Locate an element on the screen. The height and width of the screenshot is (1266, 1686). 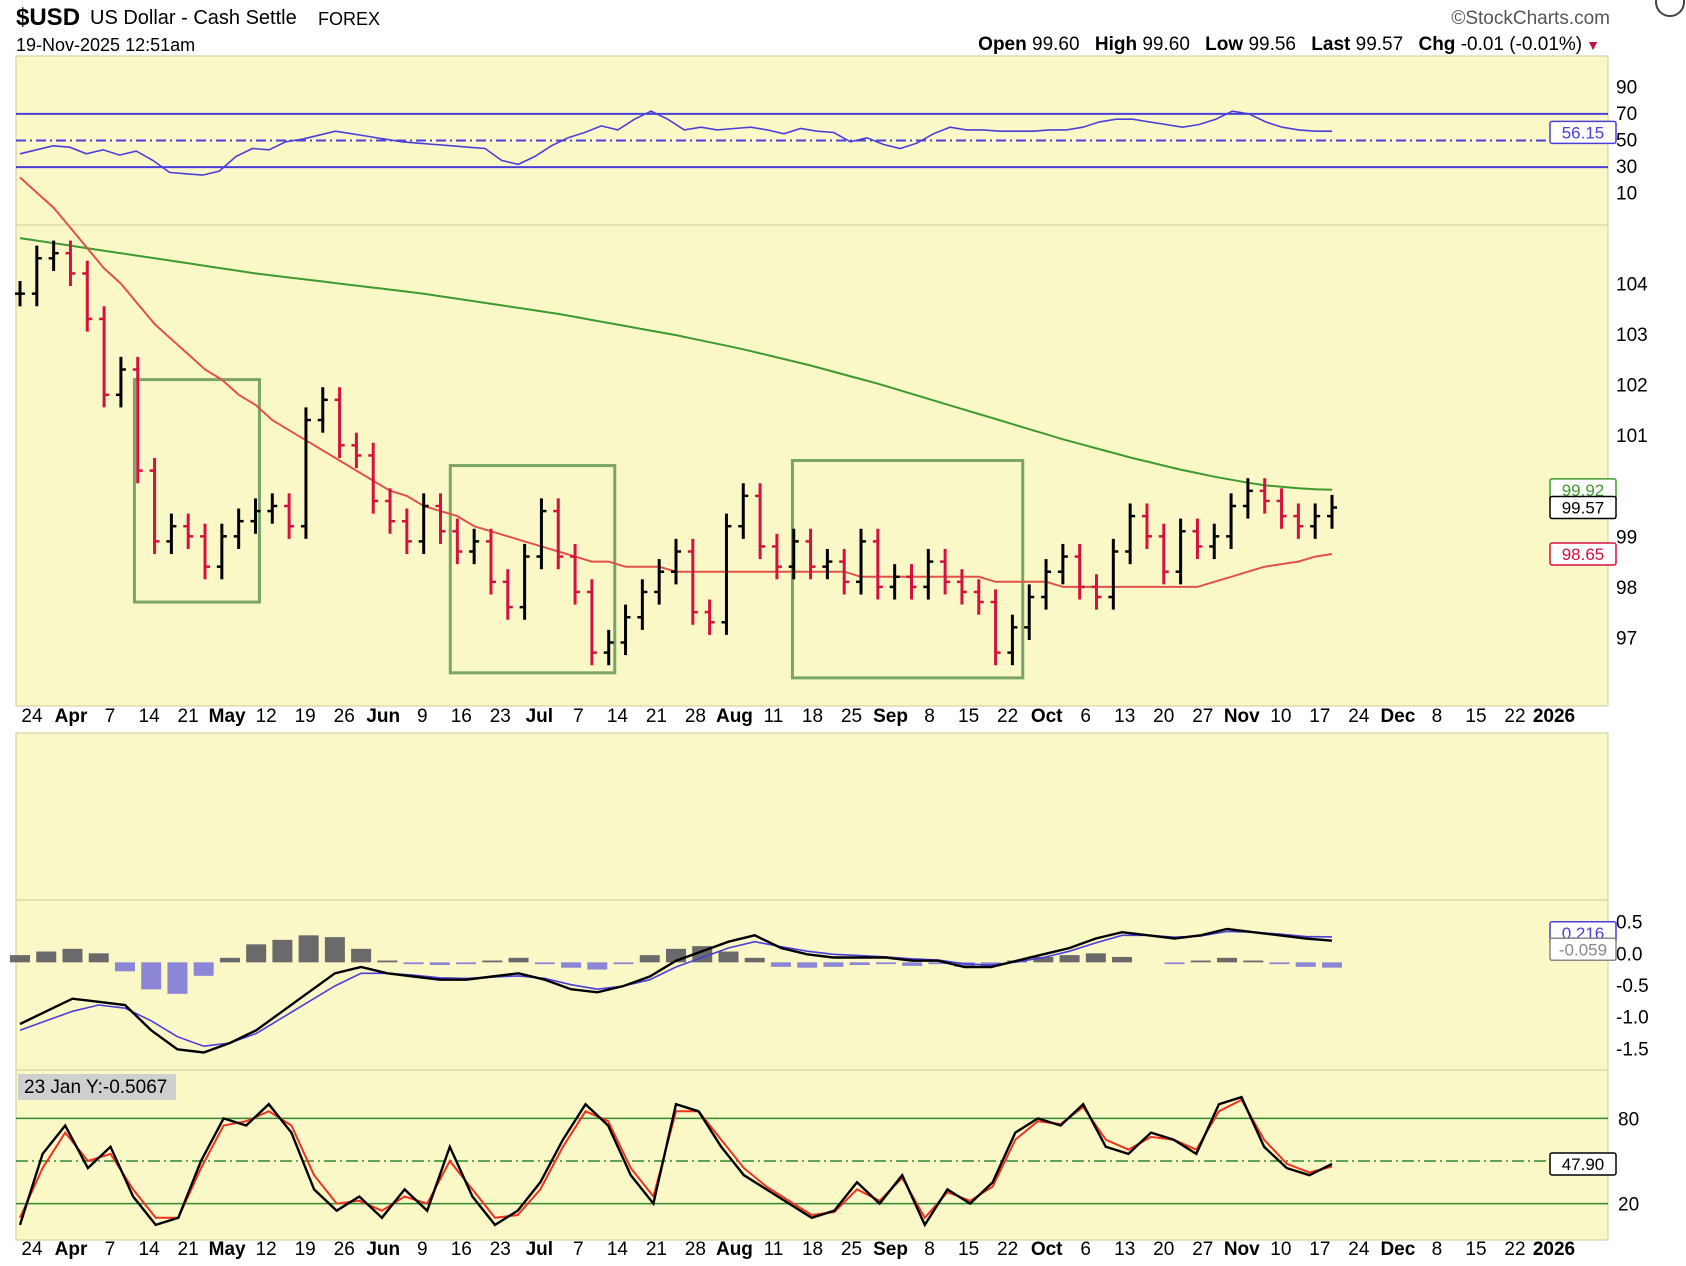
x-tick-Aug: Aug is located at coordinates (734, 716).